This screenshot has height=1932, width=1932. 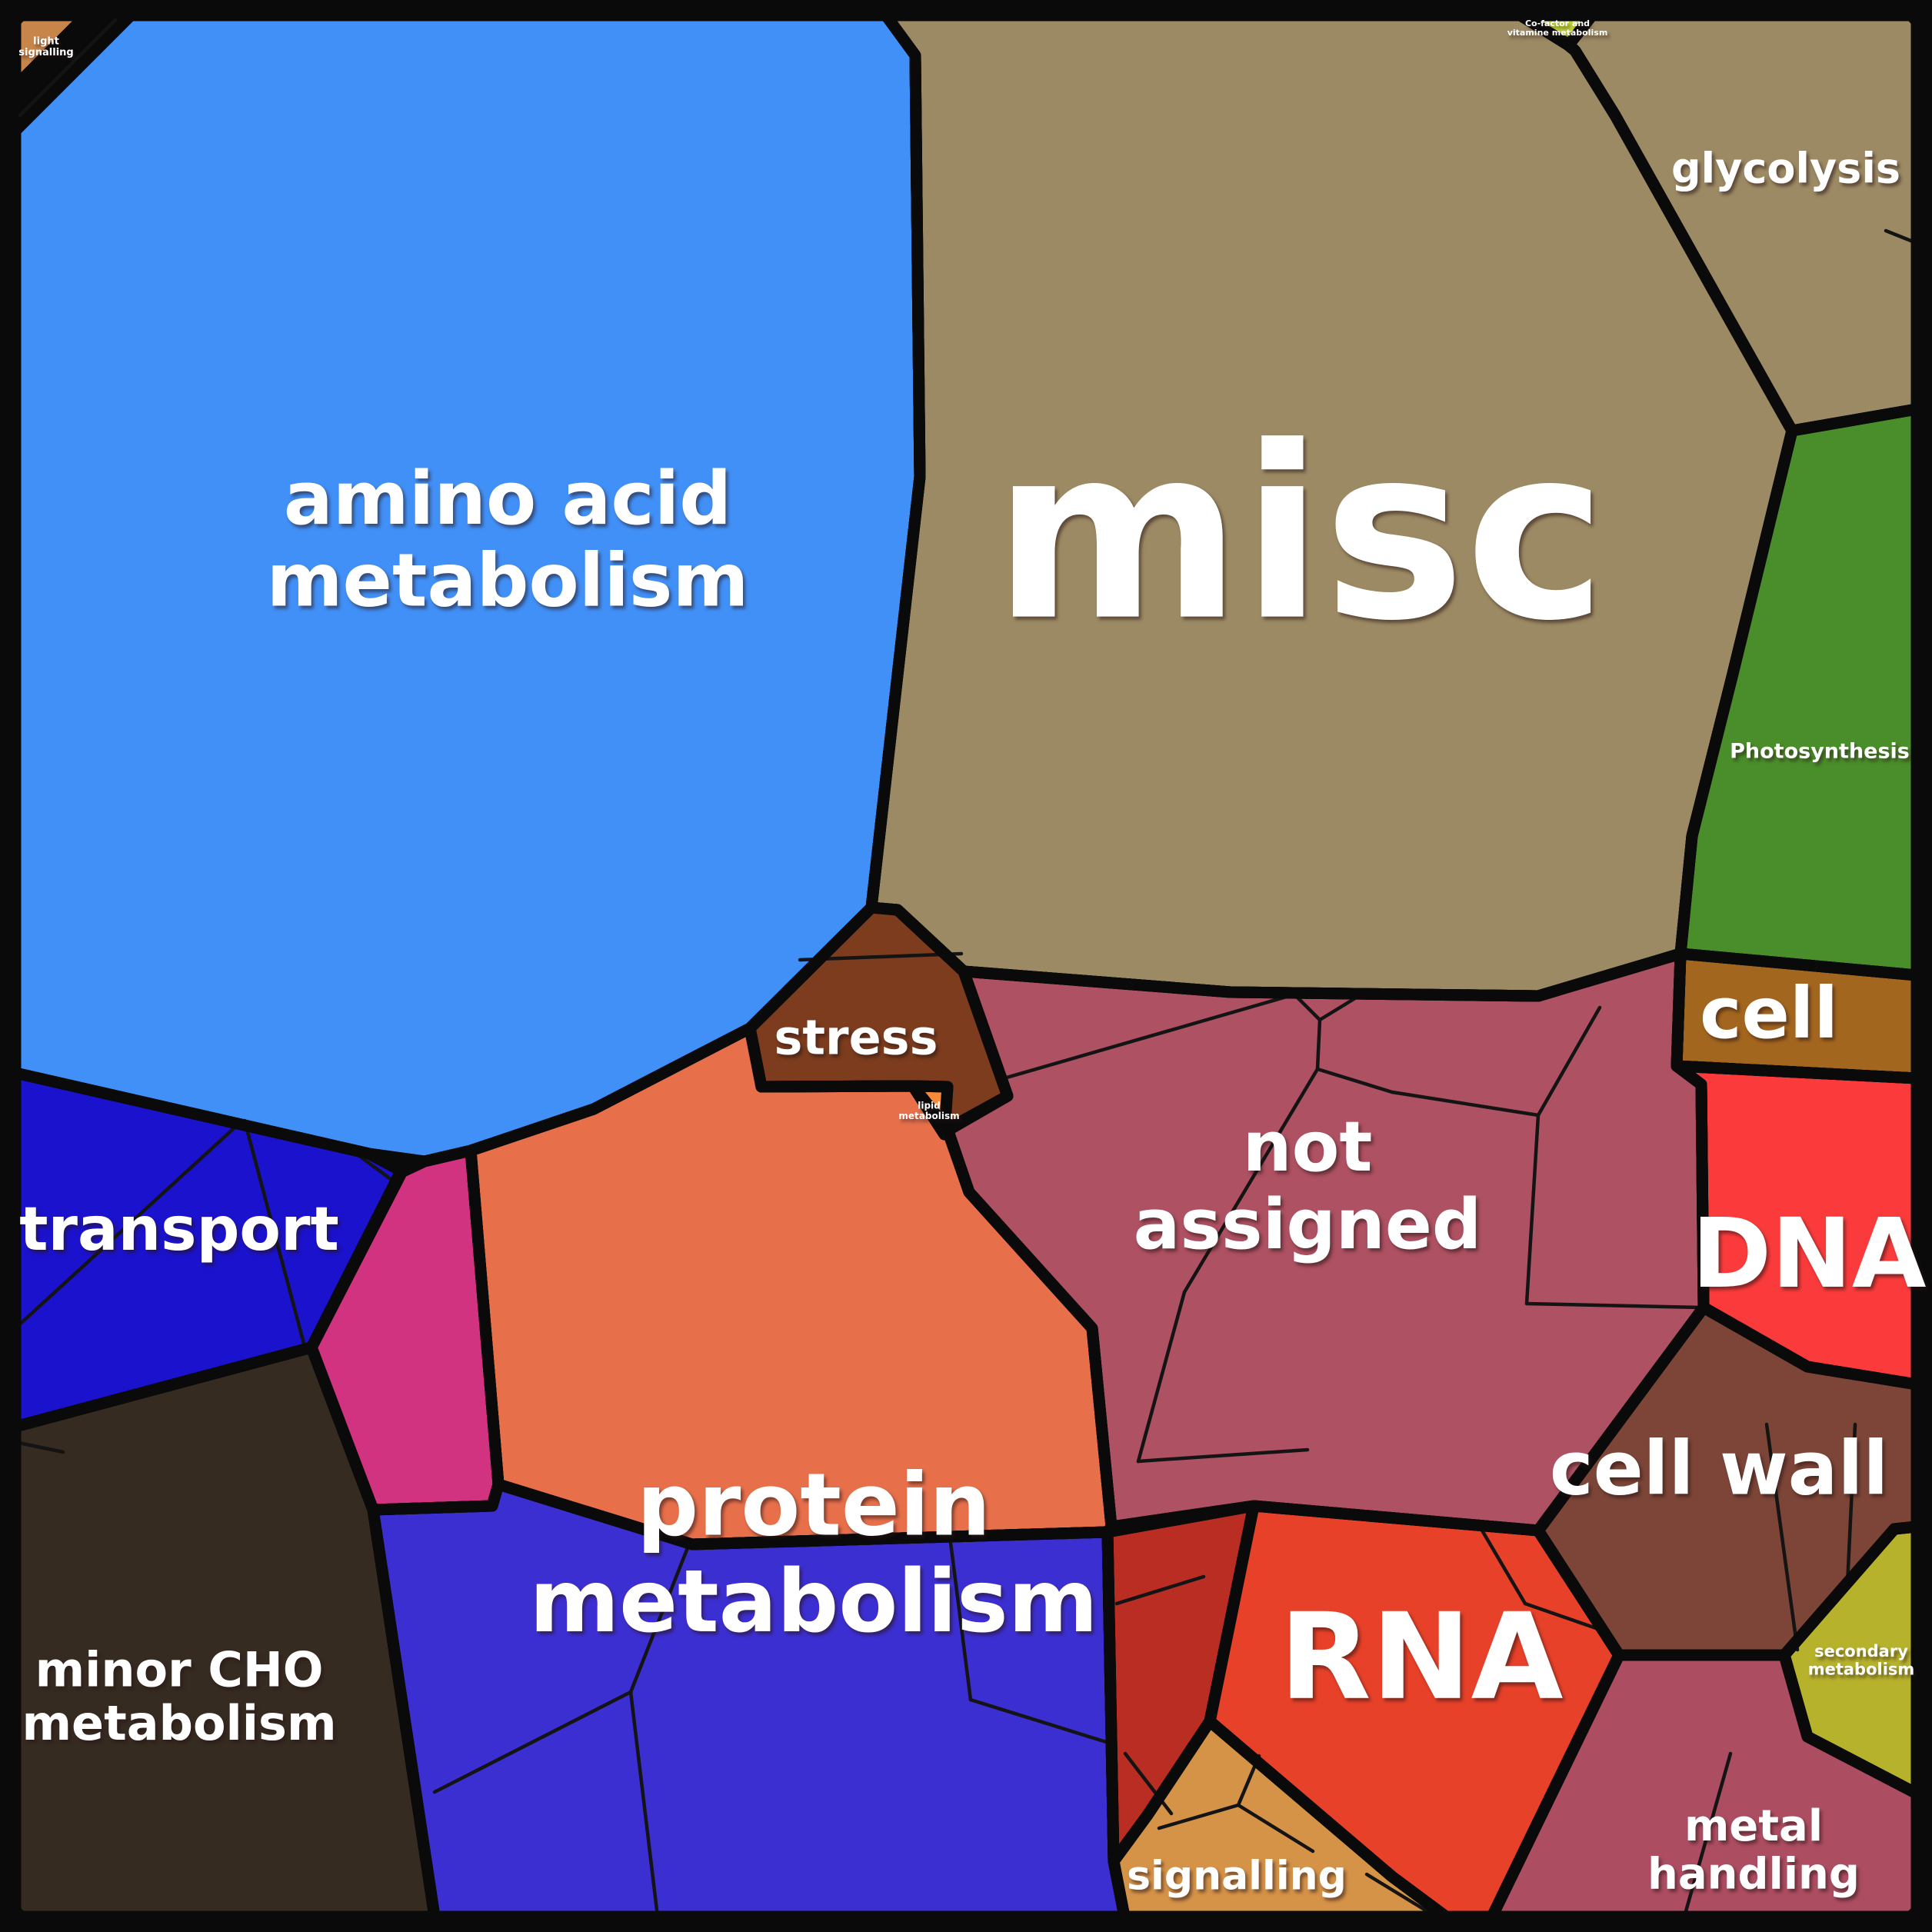 What do you see at coordinates (1300, 535) in the screenshot?
I see `misc-label: misc` at bounding box center [1300, 535].